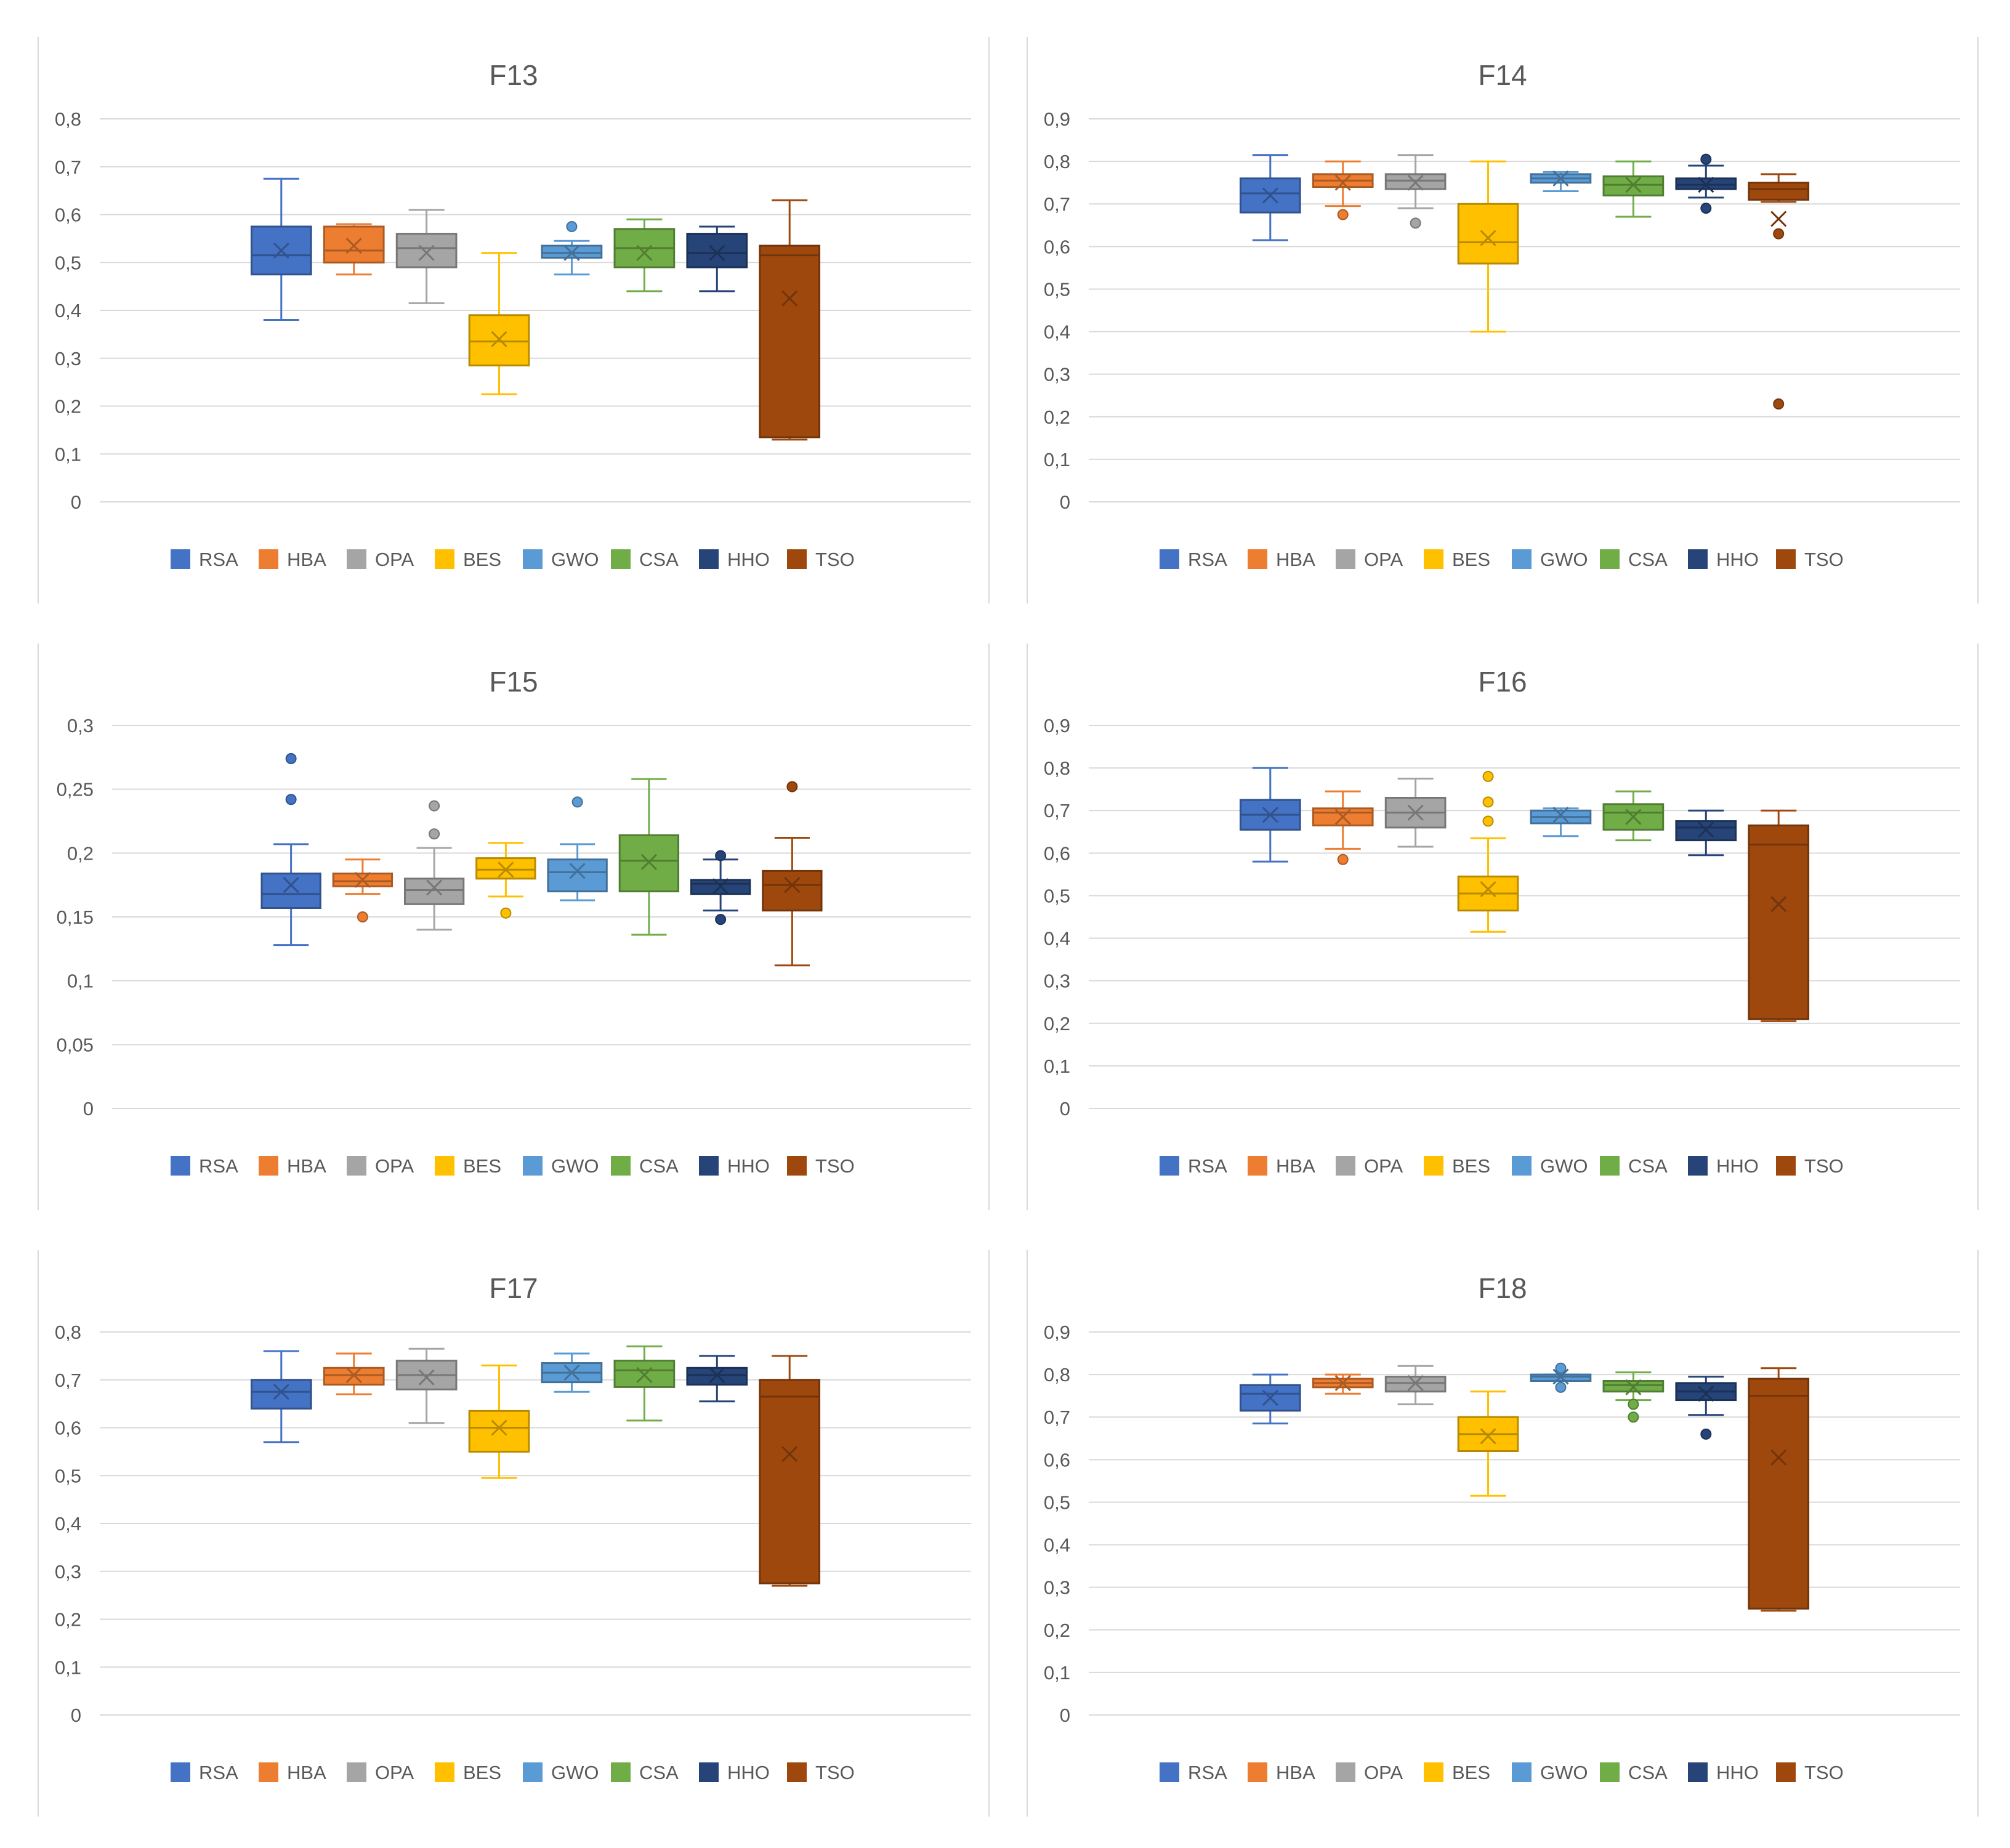 The width and height of the screenshot is (2010, 1848). I want to click on box-hho, so click(1706, 833).